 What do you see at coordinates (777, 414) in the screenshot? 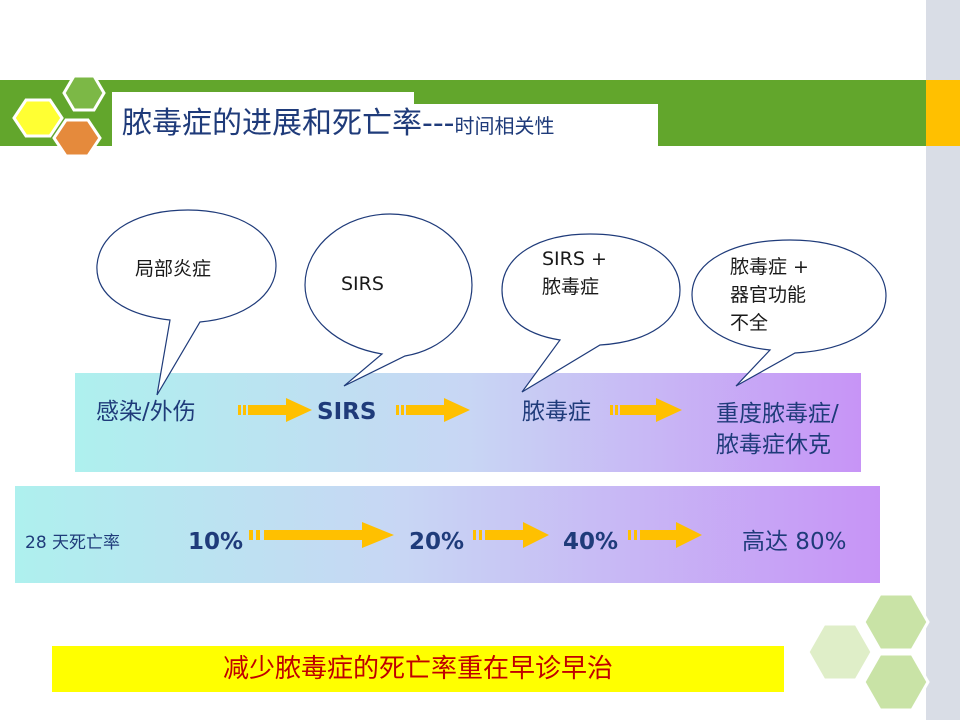
I see `stage-severe-sepsis: 重度脓毒症/` at bounding box center [777, 414].